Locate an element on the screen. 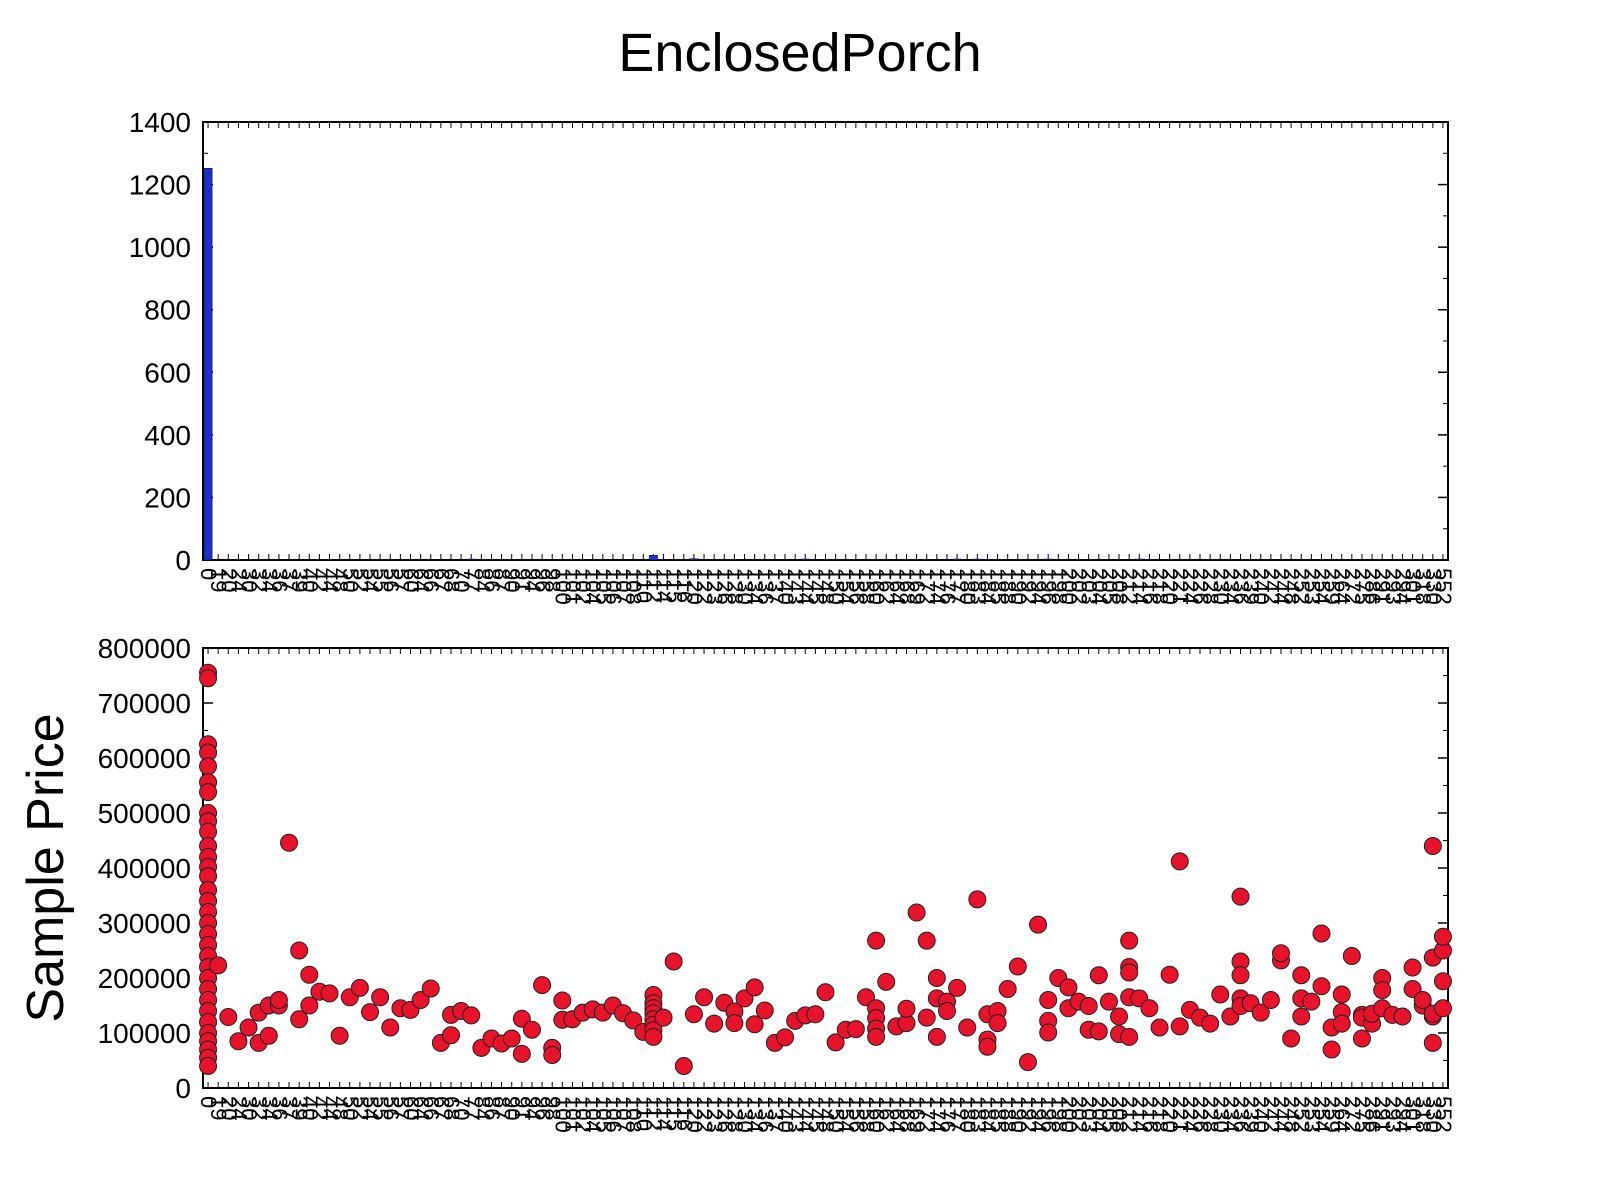 The height and width of the screenshot is (1200, 1600). bar-x-tick-label: 24 is located at coordinates (238, 580).